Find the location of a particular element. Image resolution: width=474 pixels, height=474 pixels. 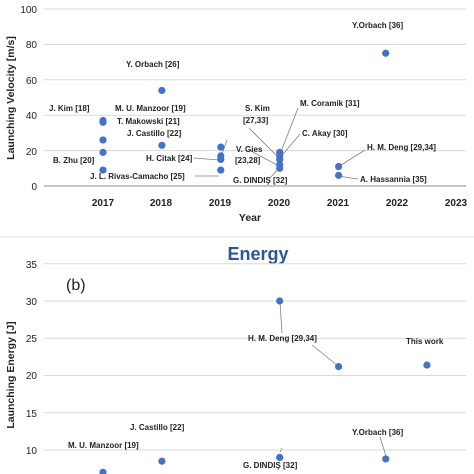

energy-y-tick: 10 is located at coordinates (32, 451).